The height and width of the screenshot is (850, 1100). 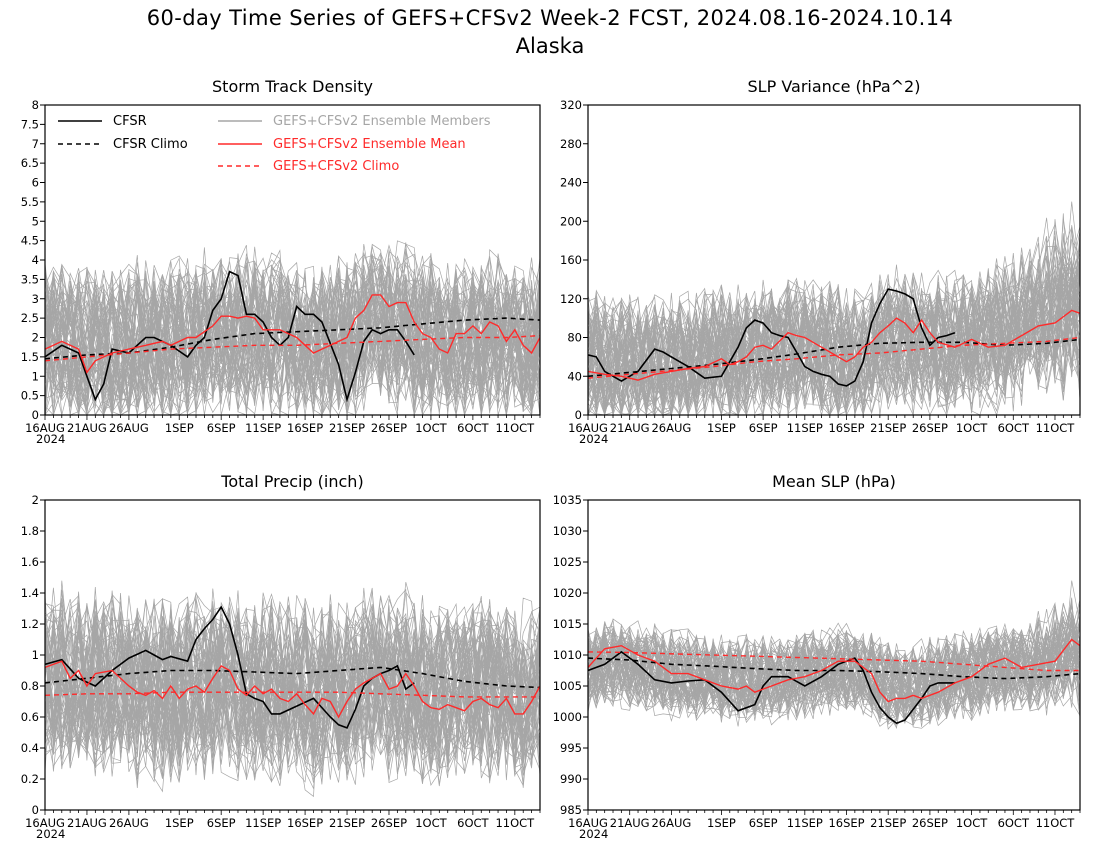 I want to click on mean-slp-ytick-label: 995, so click(x=571, y=748).